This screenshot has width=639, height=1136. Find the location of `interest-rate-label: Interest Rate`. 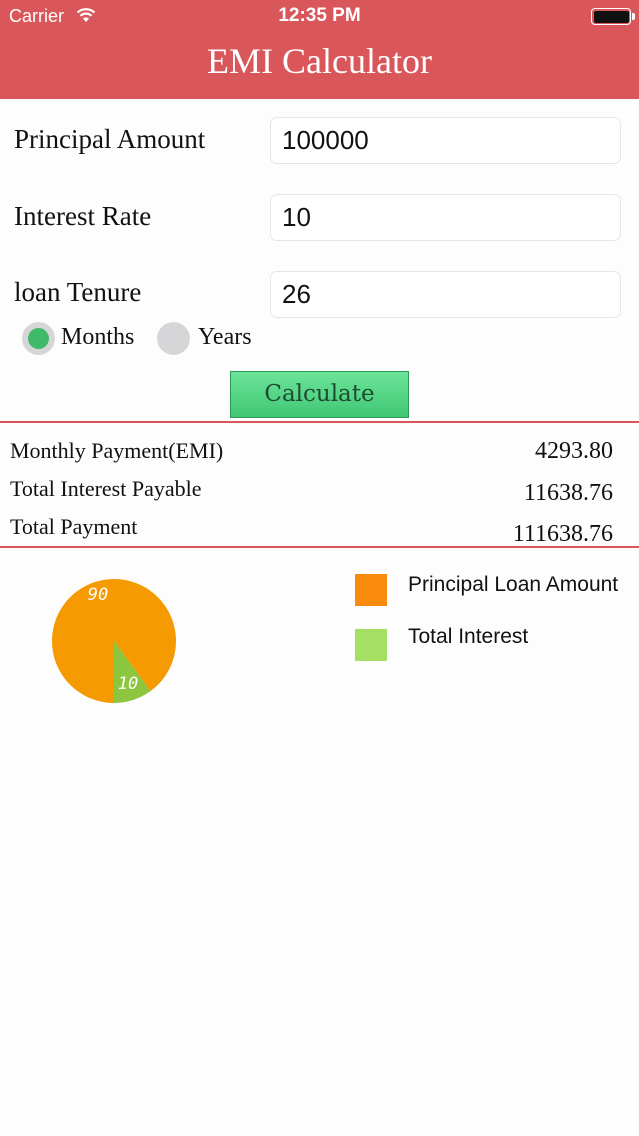

interest-rate-label: Interest Rate is located at coordinates (83, 216).